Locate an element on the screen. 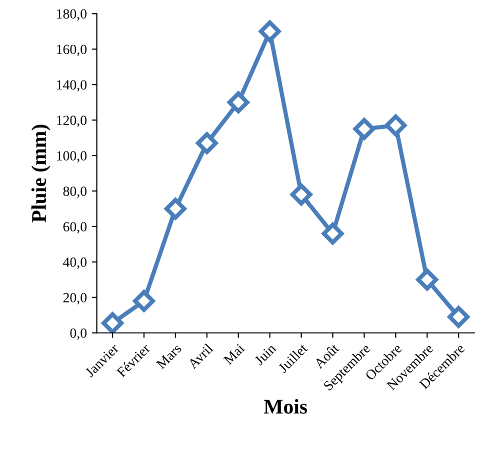 The height and width of the screenshot is (456, 484). x-tick-label: Juin is located at coordinates (265, 354).